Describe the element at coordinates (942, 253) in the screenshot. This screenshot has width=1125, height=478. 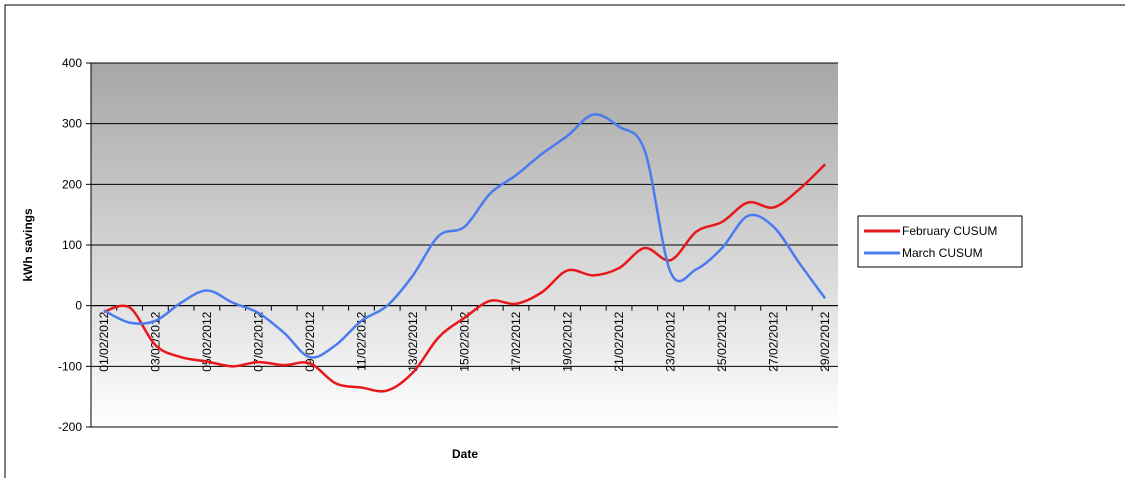
I see `legend-label: March CUSUM` at that location.